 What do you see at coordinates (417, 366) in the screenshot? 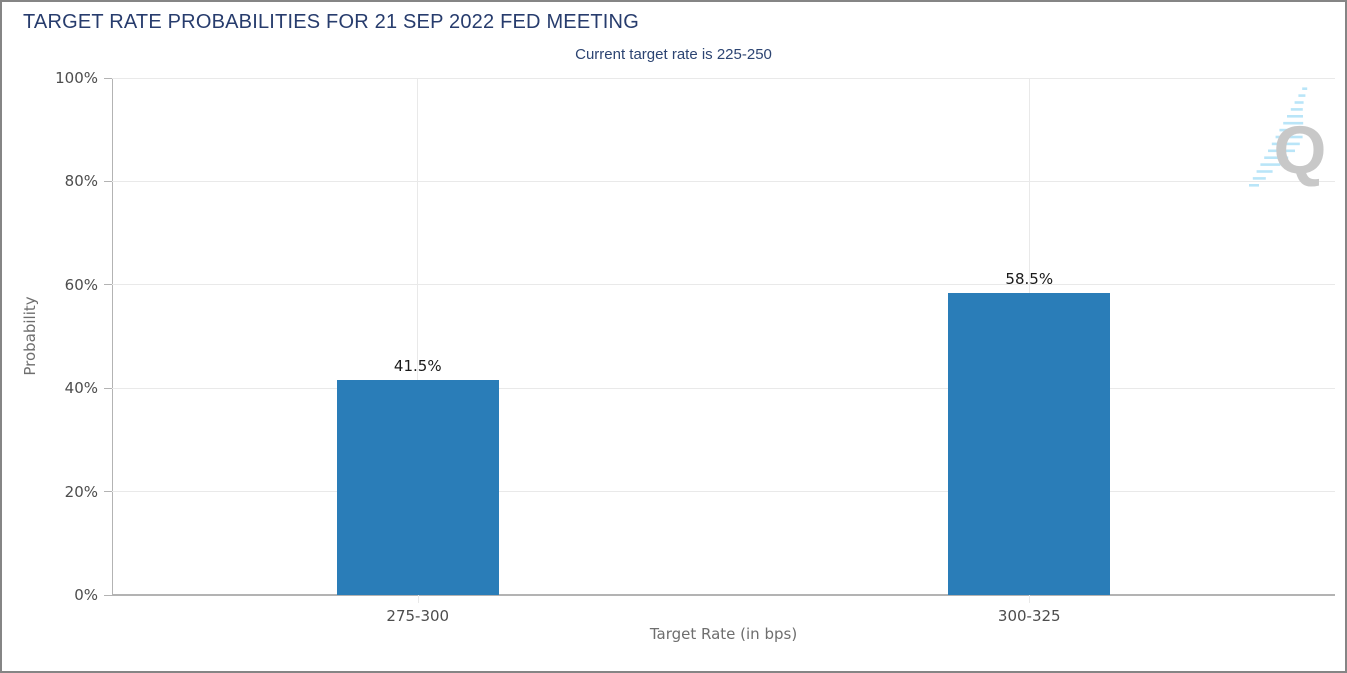
I see `bar-value-label: 41.5%` at bounding box center [417, 366].